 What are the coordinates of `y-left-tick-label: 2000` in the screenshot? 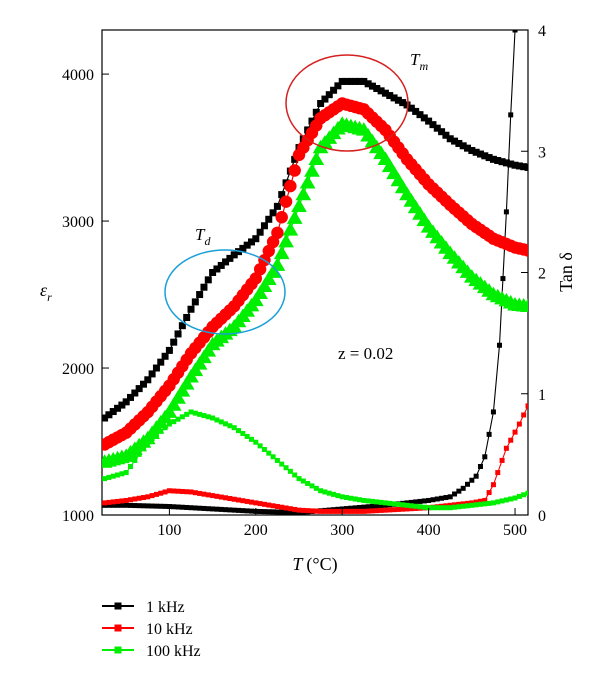 It's located at (78, 369).